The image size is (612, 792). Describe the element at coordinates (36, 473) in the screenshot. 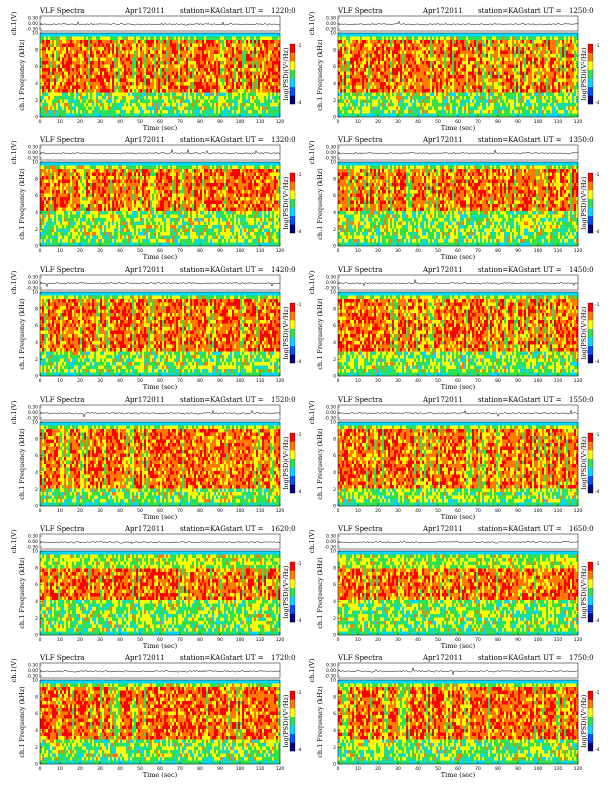

I see `spectrogram-ytick: 4` at that location.